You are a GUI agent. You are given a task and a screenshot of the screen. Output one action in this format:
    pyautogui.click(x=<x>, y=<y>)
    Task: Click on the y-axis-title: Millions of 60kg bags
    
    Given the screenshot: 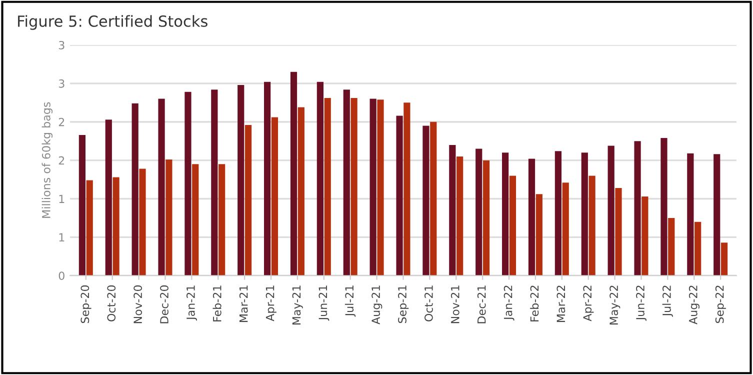 What is the action you would take?
    pyautogui.click(x=47, y=160)
    